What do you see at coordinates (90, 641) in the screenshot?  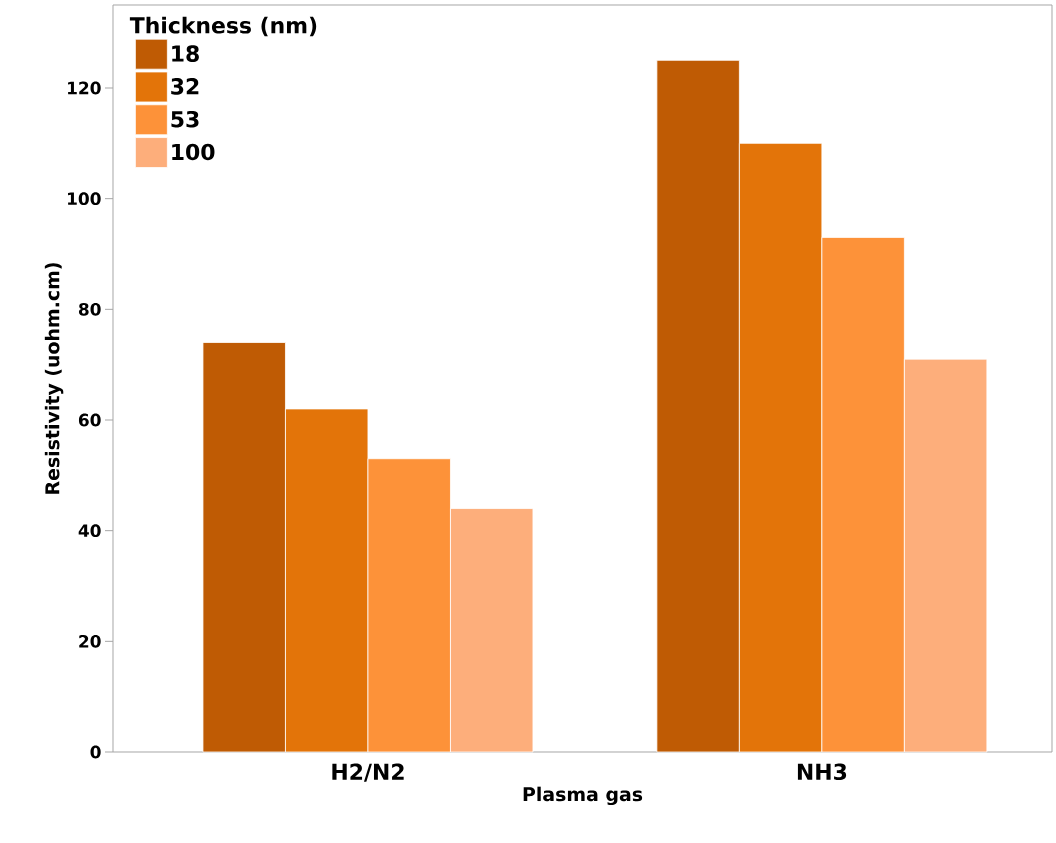 I see `y-tick-label: 20` at bounding box center [90, 641].